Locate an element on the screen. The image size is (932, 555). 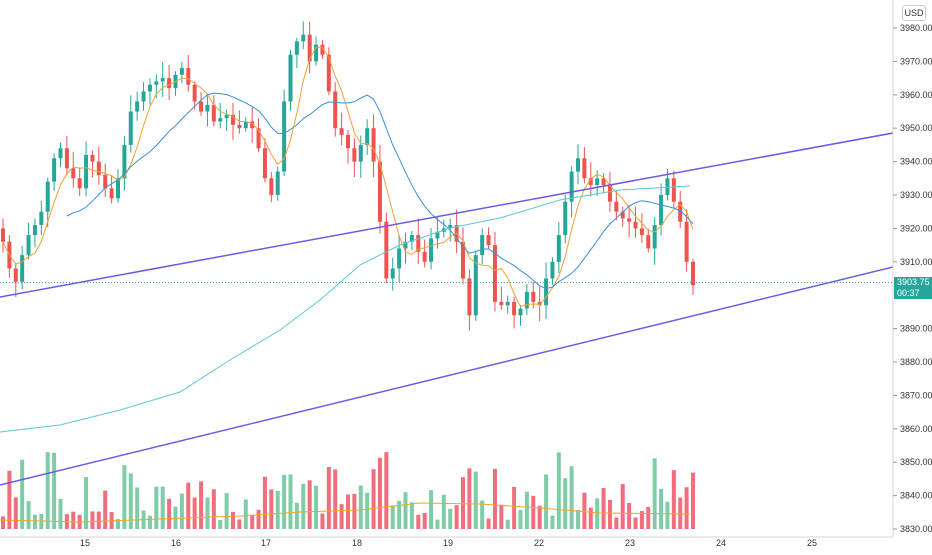
last-price: 3903.75 is located at coordinates (913, 282).